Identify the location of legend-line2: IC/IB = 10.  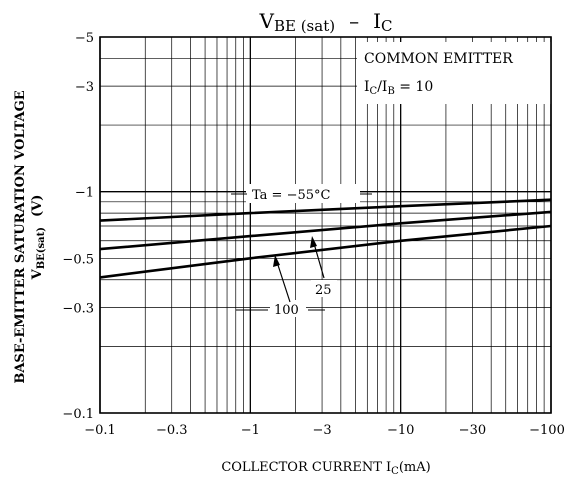
(398, 88).